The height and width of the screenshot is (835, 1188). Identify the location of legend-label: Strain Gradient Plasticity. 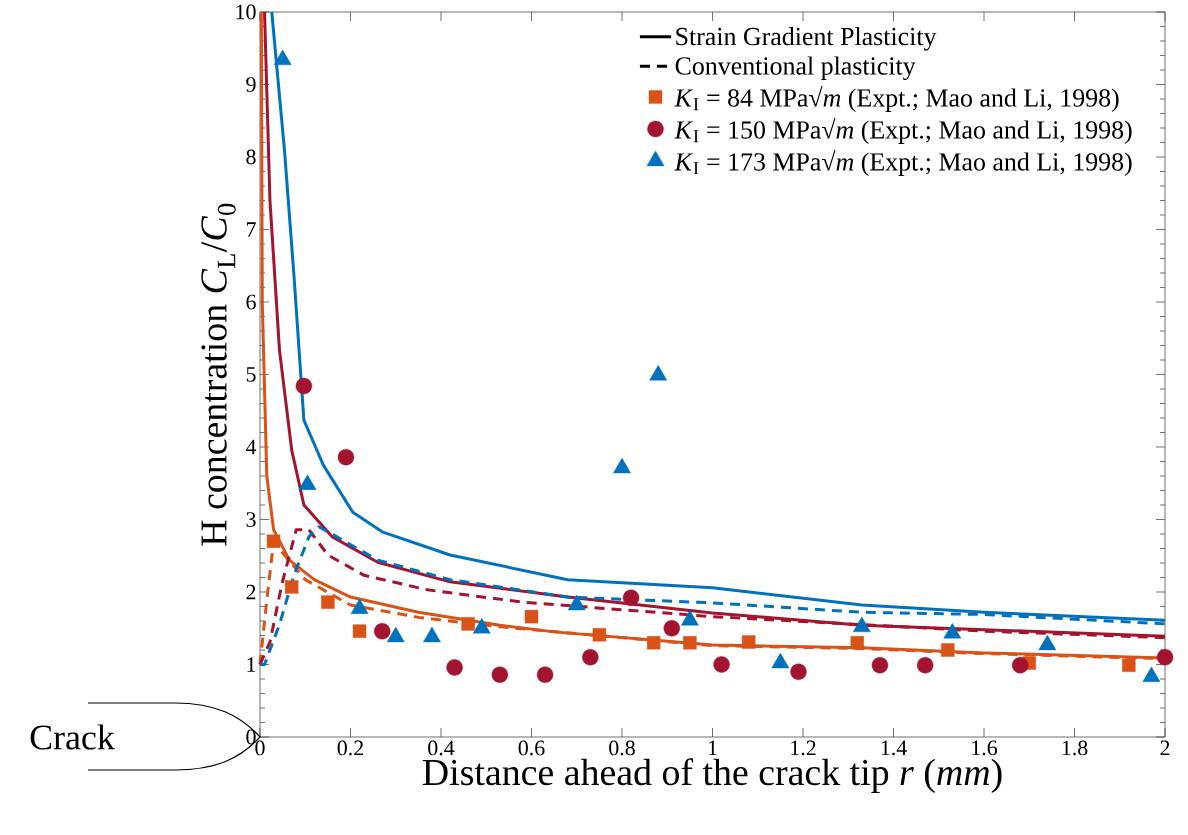
(806, 39).